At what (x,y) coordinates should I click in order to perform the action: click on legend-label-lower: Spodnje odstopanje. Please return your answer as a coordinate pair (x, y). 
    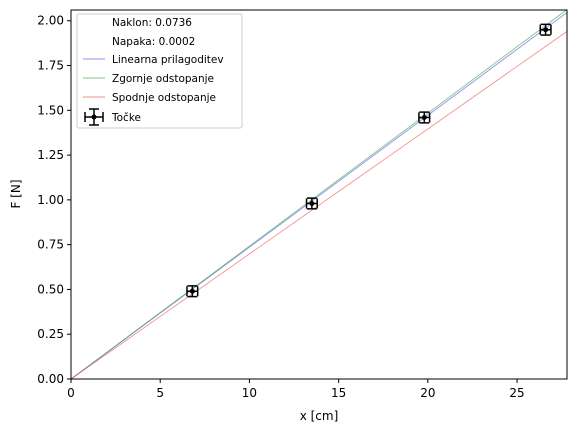
    Looking at the image, I should click on (164, 98).